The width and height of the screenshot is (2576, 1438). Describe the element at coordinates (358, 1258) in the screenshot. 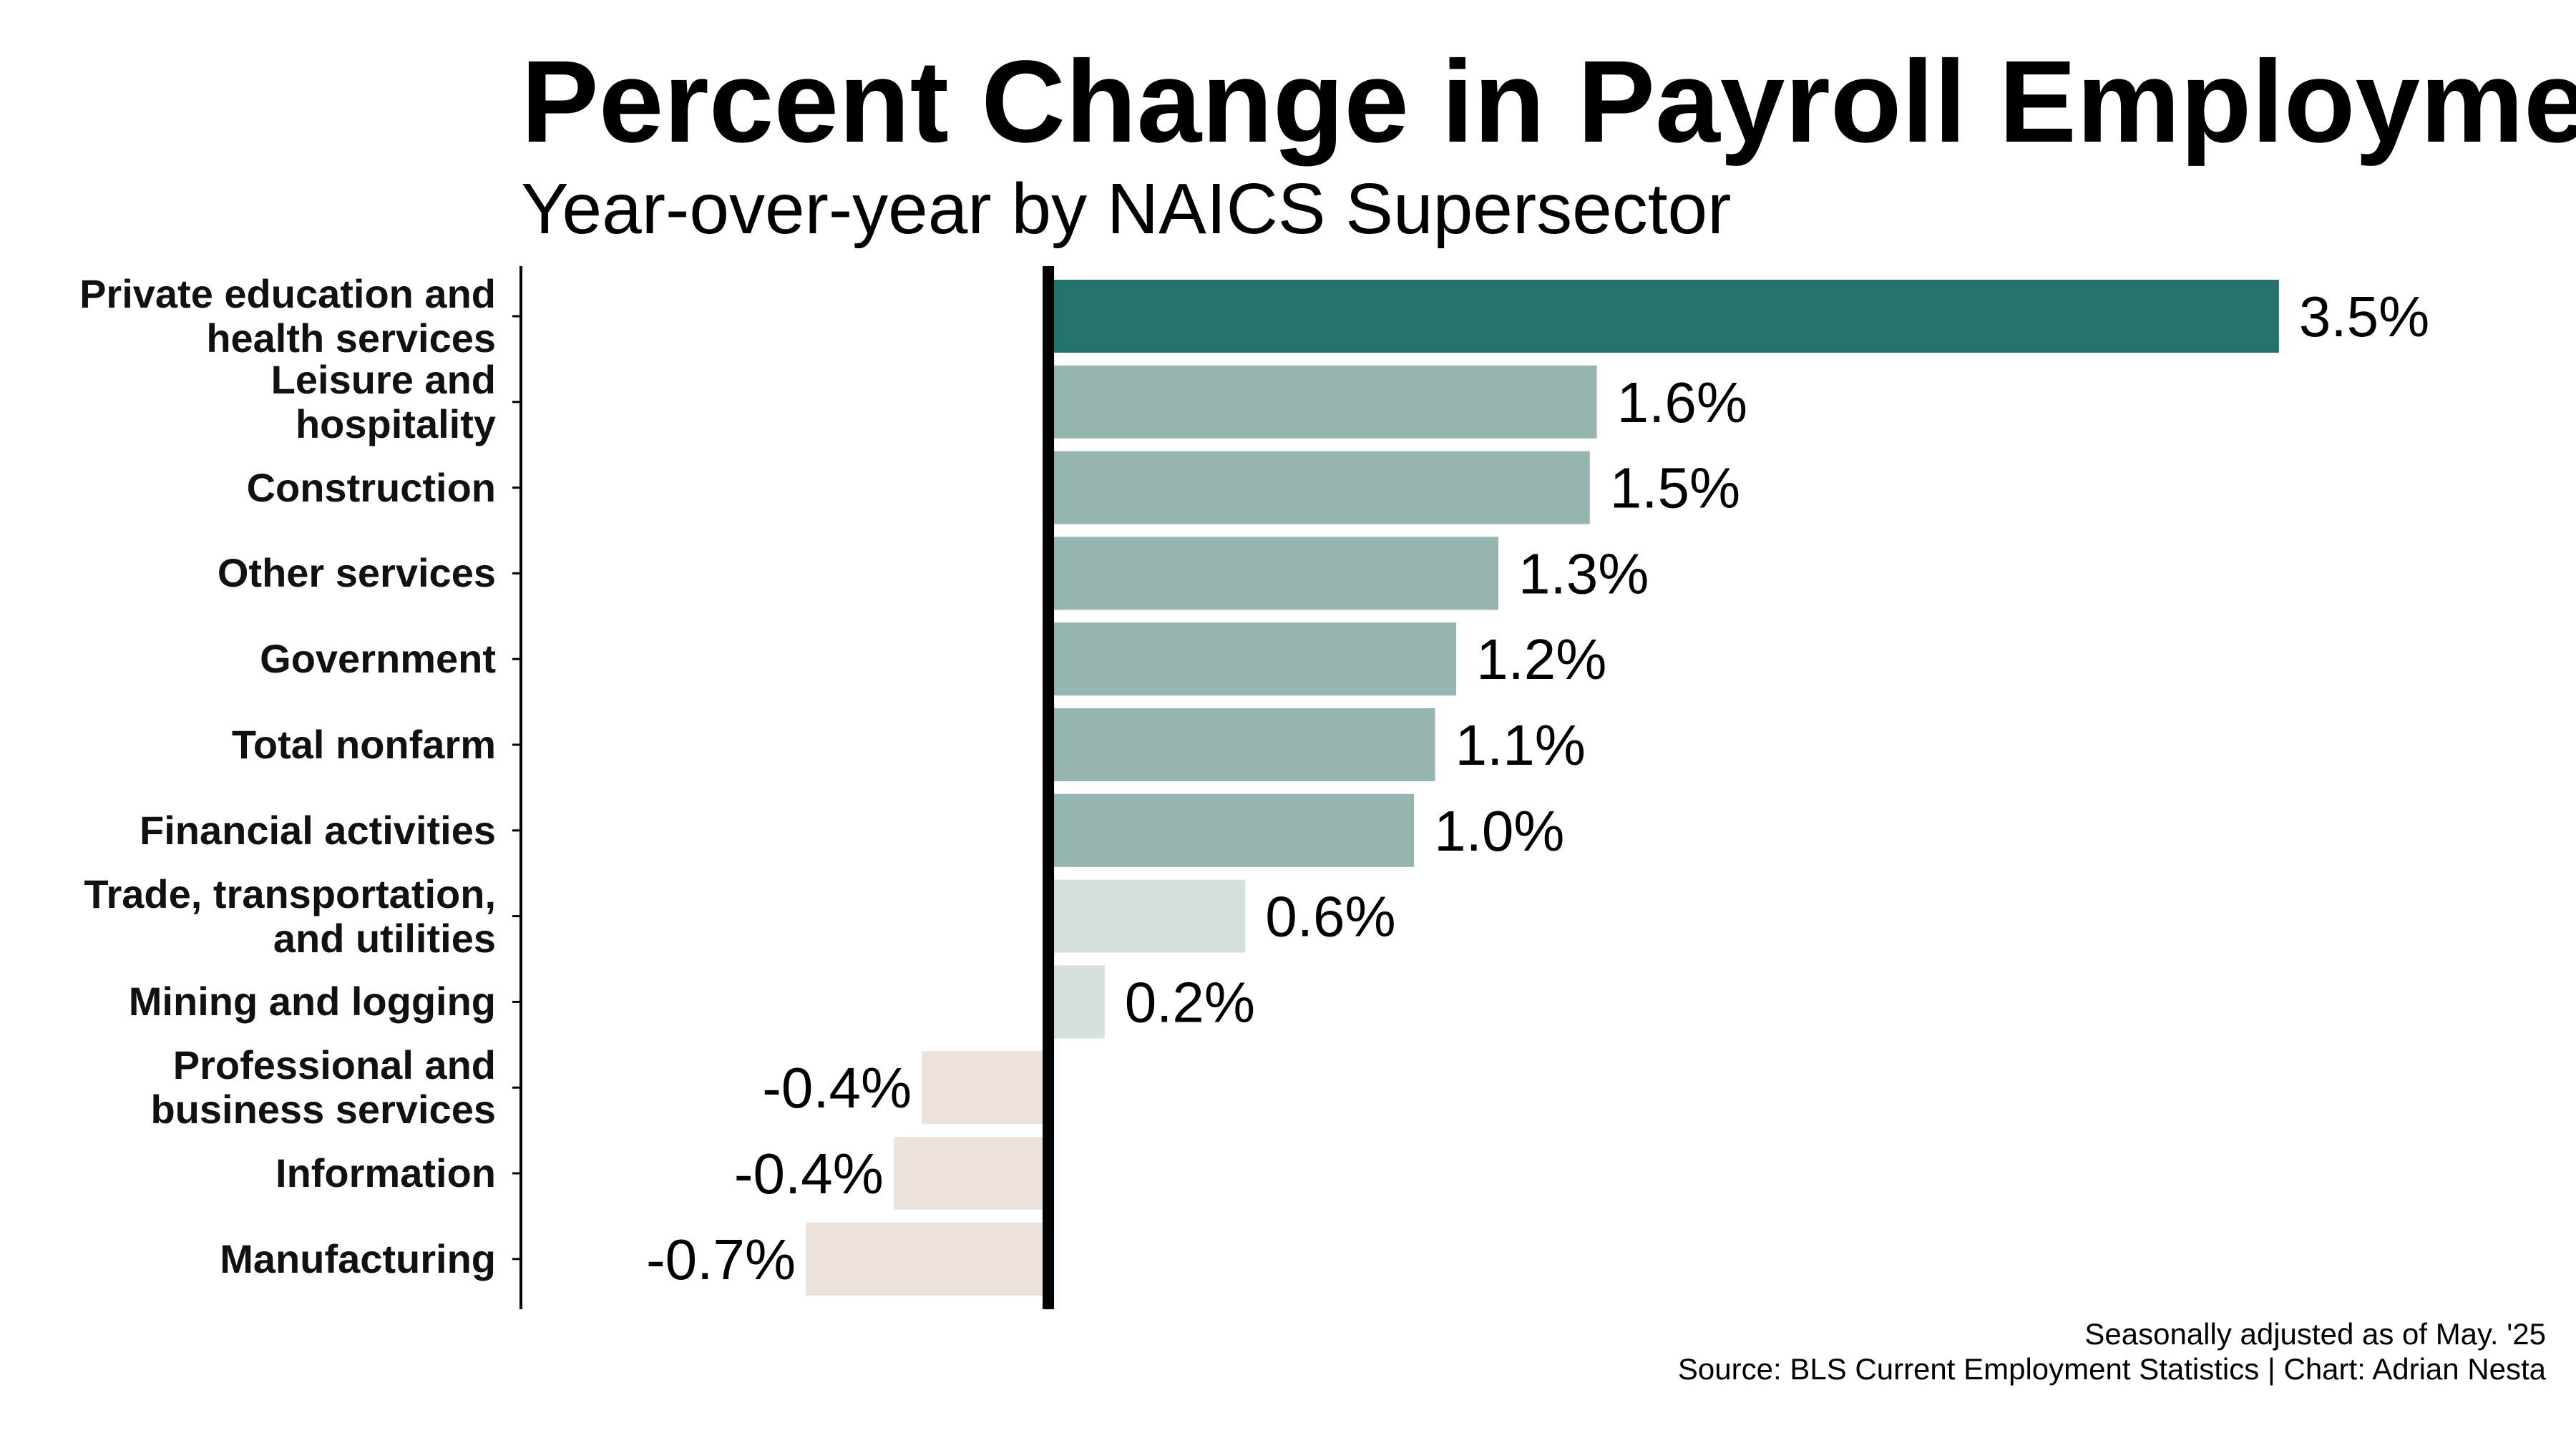

I see `y-tick-label: Manufacturing` at that location.